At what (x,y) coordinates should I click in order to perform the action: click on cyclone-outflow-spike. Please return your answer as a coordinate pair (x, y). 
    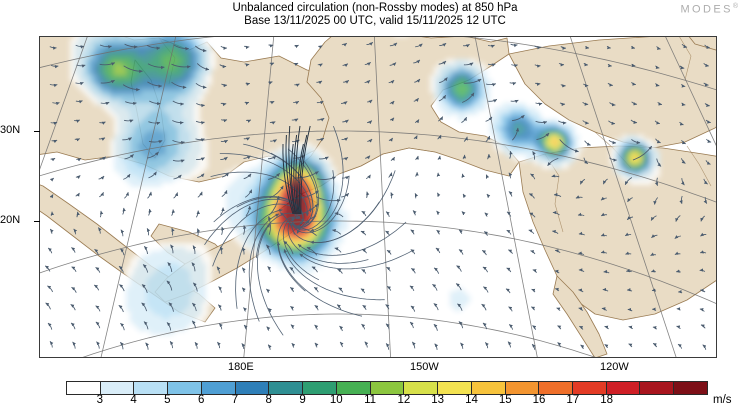
    Looking at the image, I should click on (296, 170).